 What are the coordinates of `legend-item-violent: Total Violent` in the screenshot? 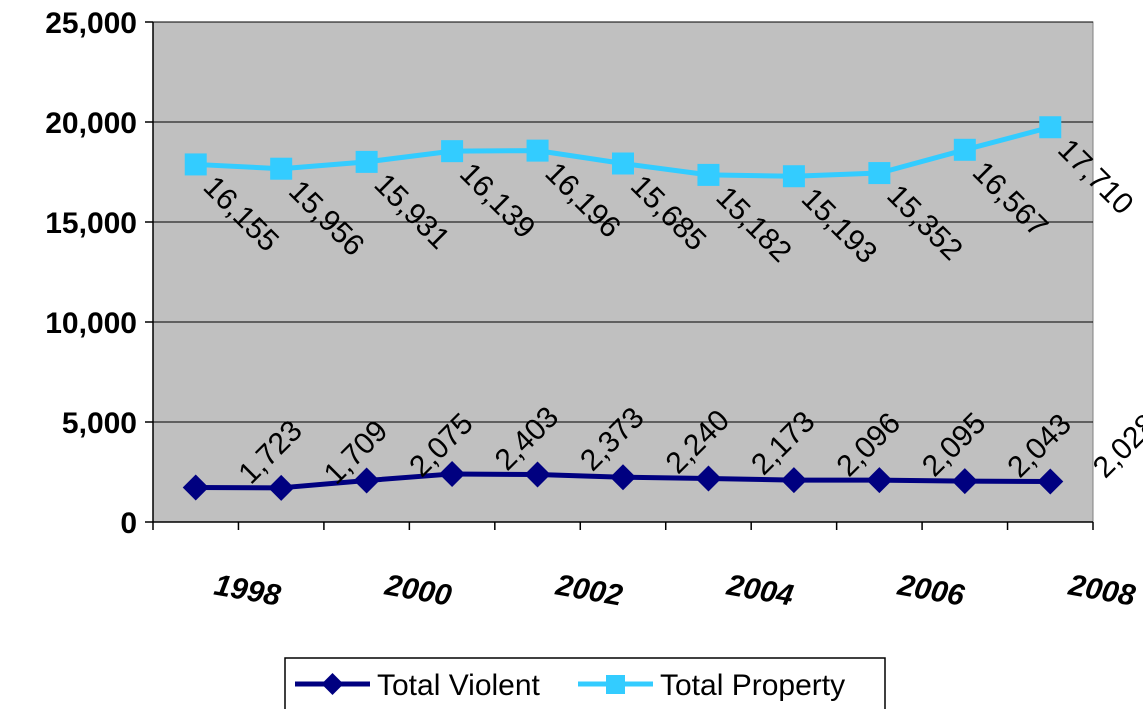 It's located at (418, 685).